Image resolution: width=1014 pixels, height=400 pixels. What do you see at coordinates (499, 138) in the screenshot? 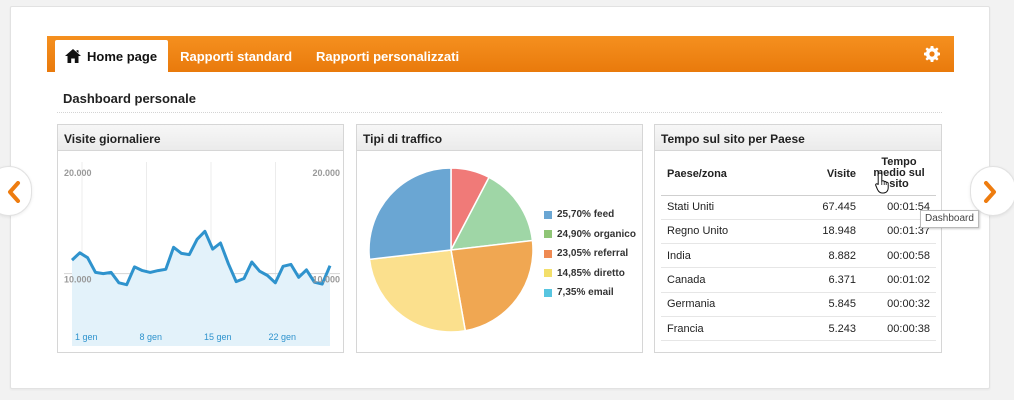
I see `traffic-widget-title: Tipi di traffico` at bounding box center [499, 138].